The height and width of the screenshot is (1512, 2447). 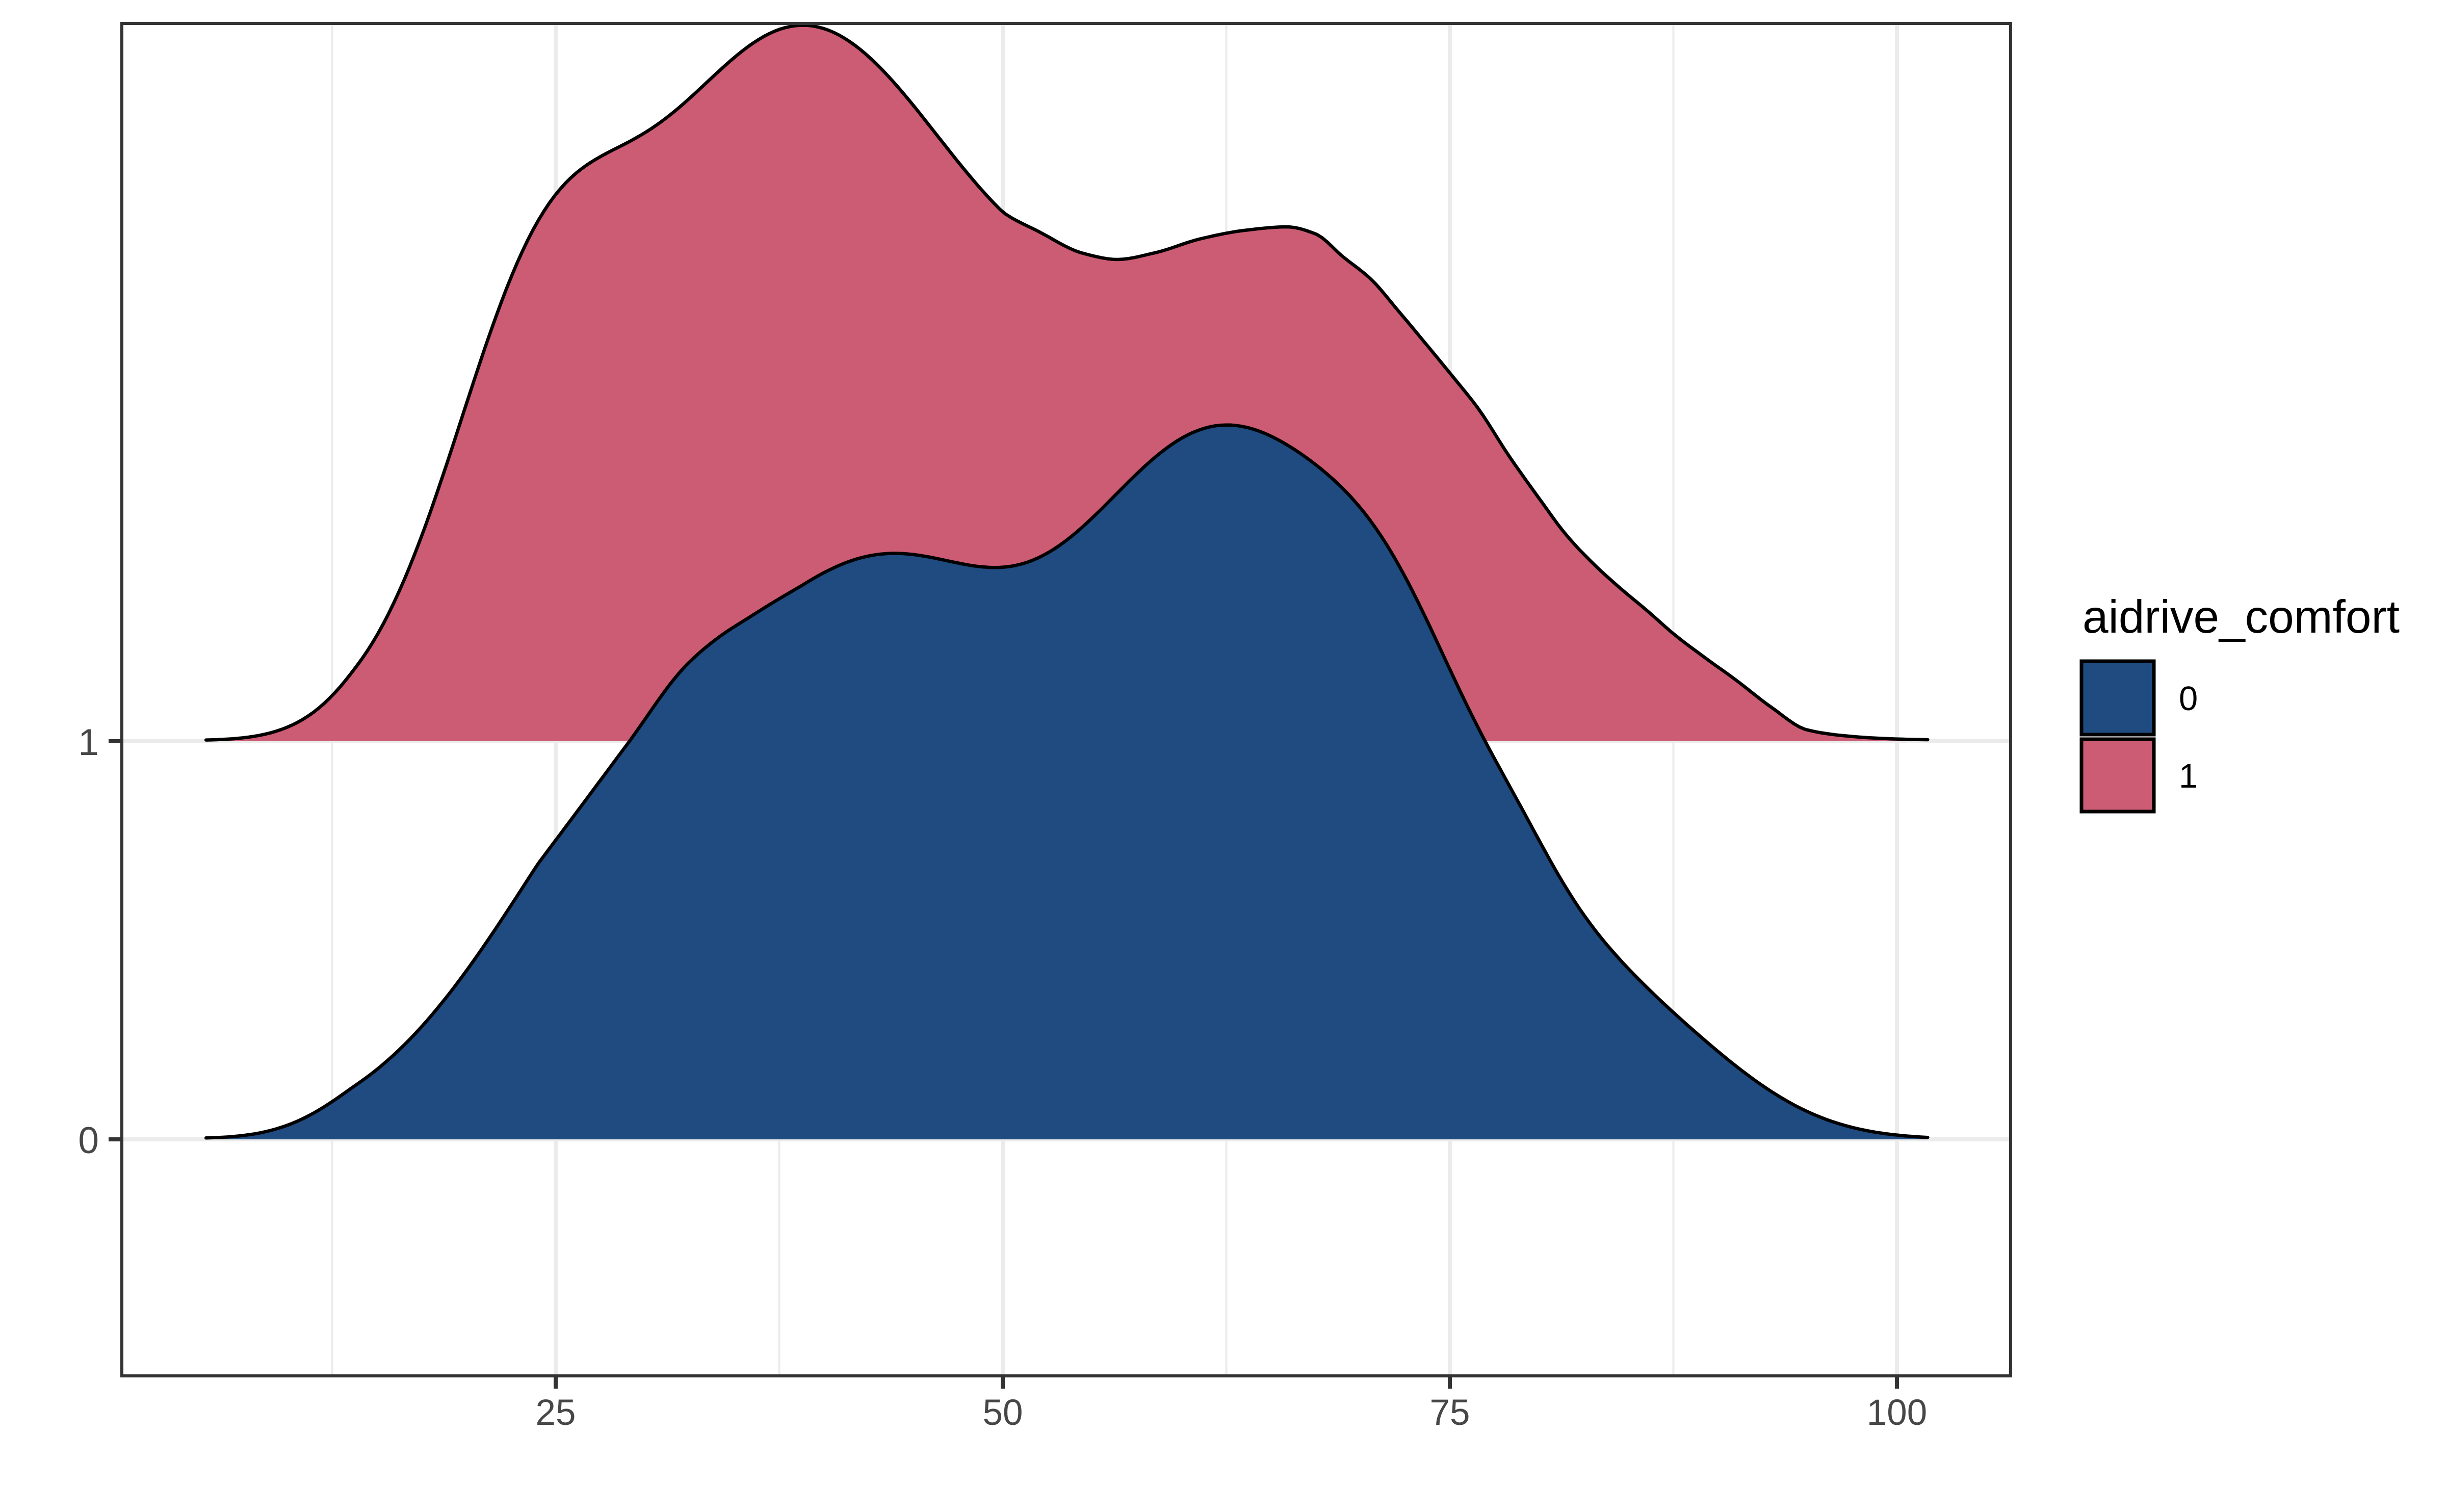 What do you see at coordinates (1897, 1413) in the screenshot?
I see `svg-text: 100` at bounding box center [1897, 1413].